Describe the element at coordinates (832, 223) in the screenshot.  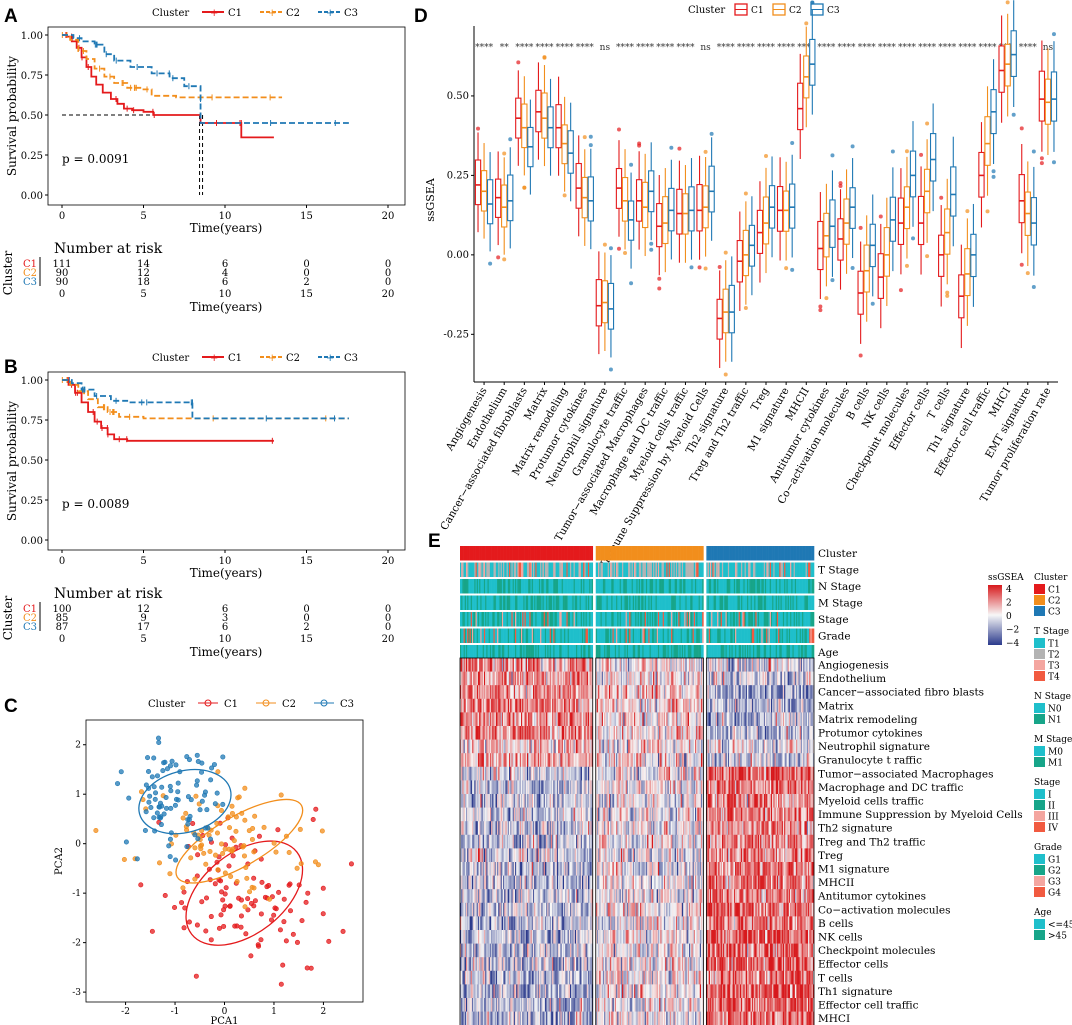
I see `box-c3` at that location.